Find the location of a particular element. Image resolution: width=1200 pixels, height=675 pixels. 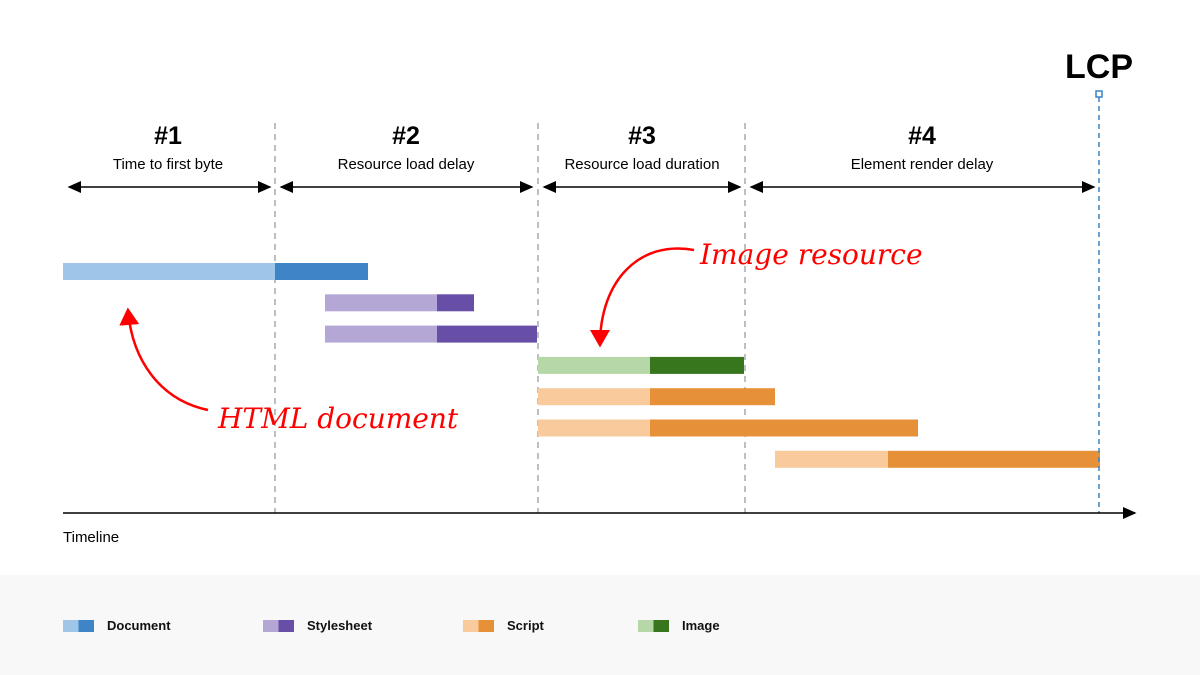

legend-label: Image is located at coordinates (701, 625).